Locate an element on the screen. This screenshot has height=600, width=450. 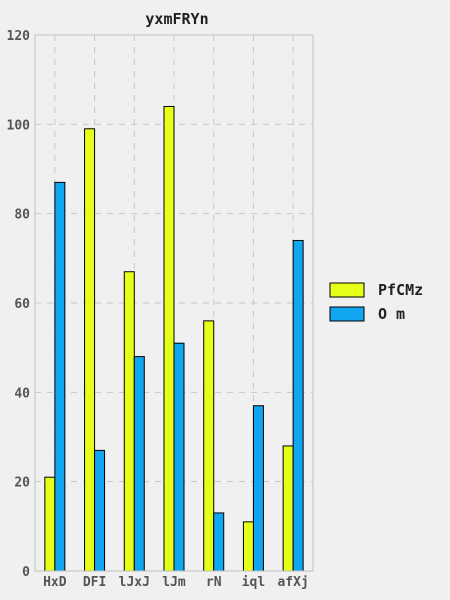
chart-title: yxmFRYn is located at coordinates (176, 19).